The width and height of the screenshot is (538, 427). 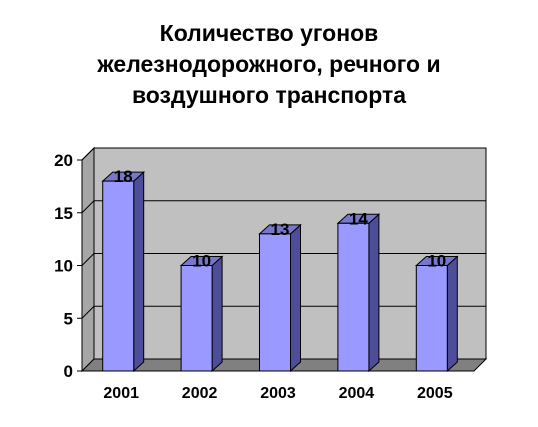 I want to click on chart-title-line-3: воздушного транспорта, so click(x=269, y=95).